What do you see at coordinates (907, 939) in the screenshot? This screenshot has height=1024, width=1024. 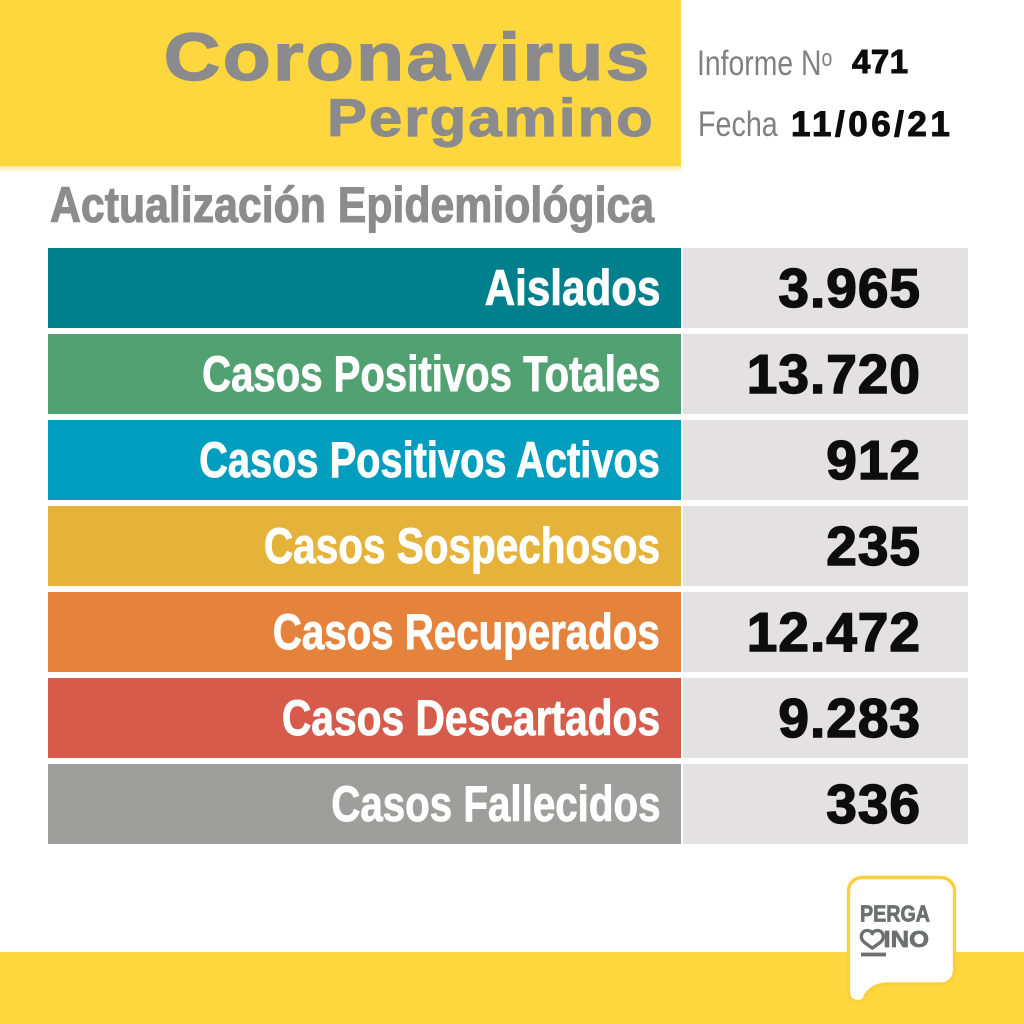 I see `svg-text: INO` at bounding box center [907, 939].